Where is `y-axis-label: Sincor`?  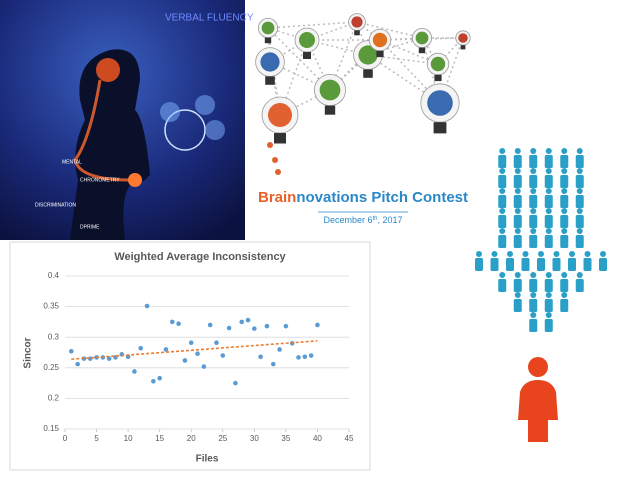 y-axis-label: Sincor is located at coordinates (28, 352).